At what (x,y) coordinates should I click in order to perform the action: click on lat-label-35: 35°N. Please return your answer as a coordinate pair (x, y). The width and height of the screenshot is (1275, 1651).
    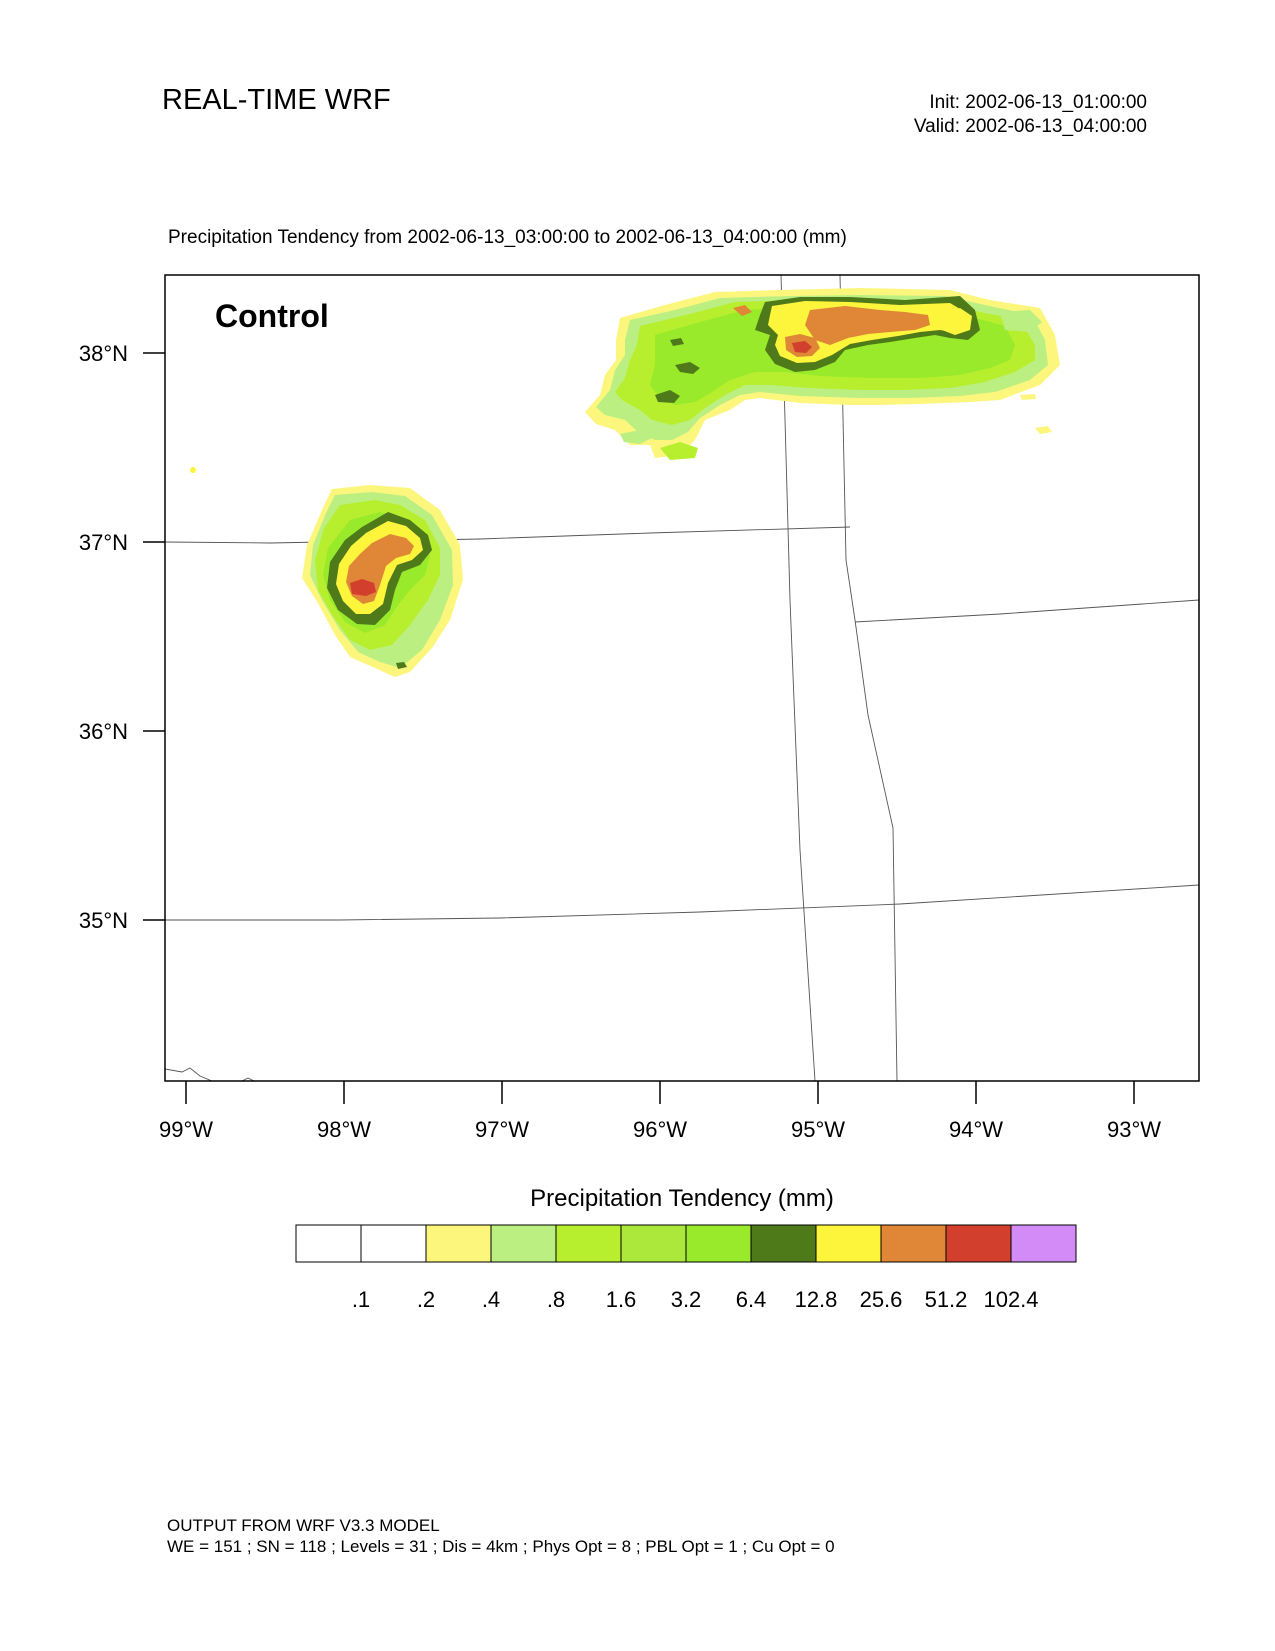
    Looking at the image, I should click on (103, 920).